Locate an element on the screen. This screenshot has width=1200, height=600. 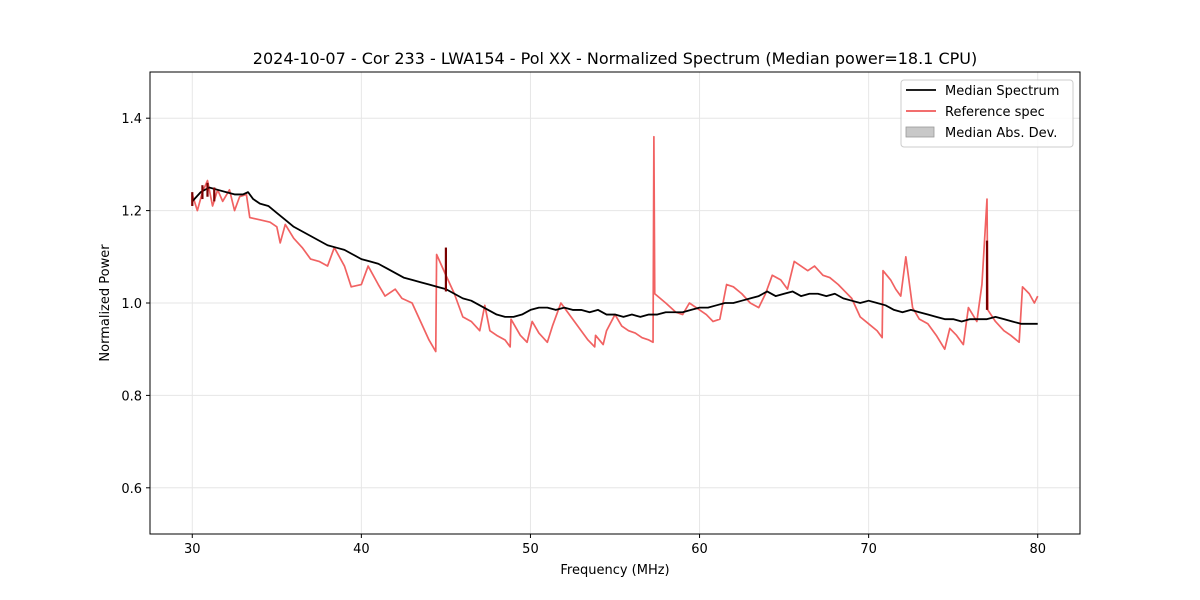
x-tick-label: 80 is located at coordinates (1037, 549).